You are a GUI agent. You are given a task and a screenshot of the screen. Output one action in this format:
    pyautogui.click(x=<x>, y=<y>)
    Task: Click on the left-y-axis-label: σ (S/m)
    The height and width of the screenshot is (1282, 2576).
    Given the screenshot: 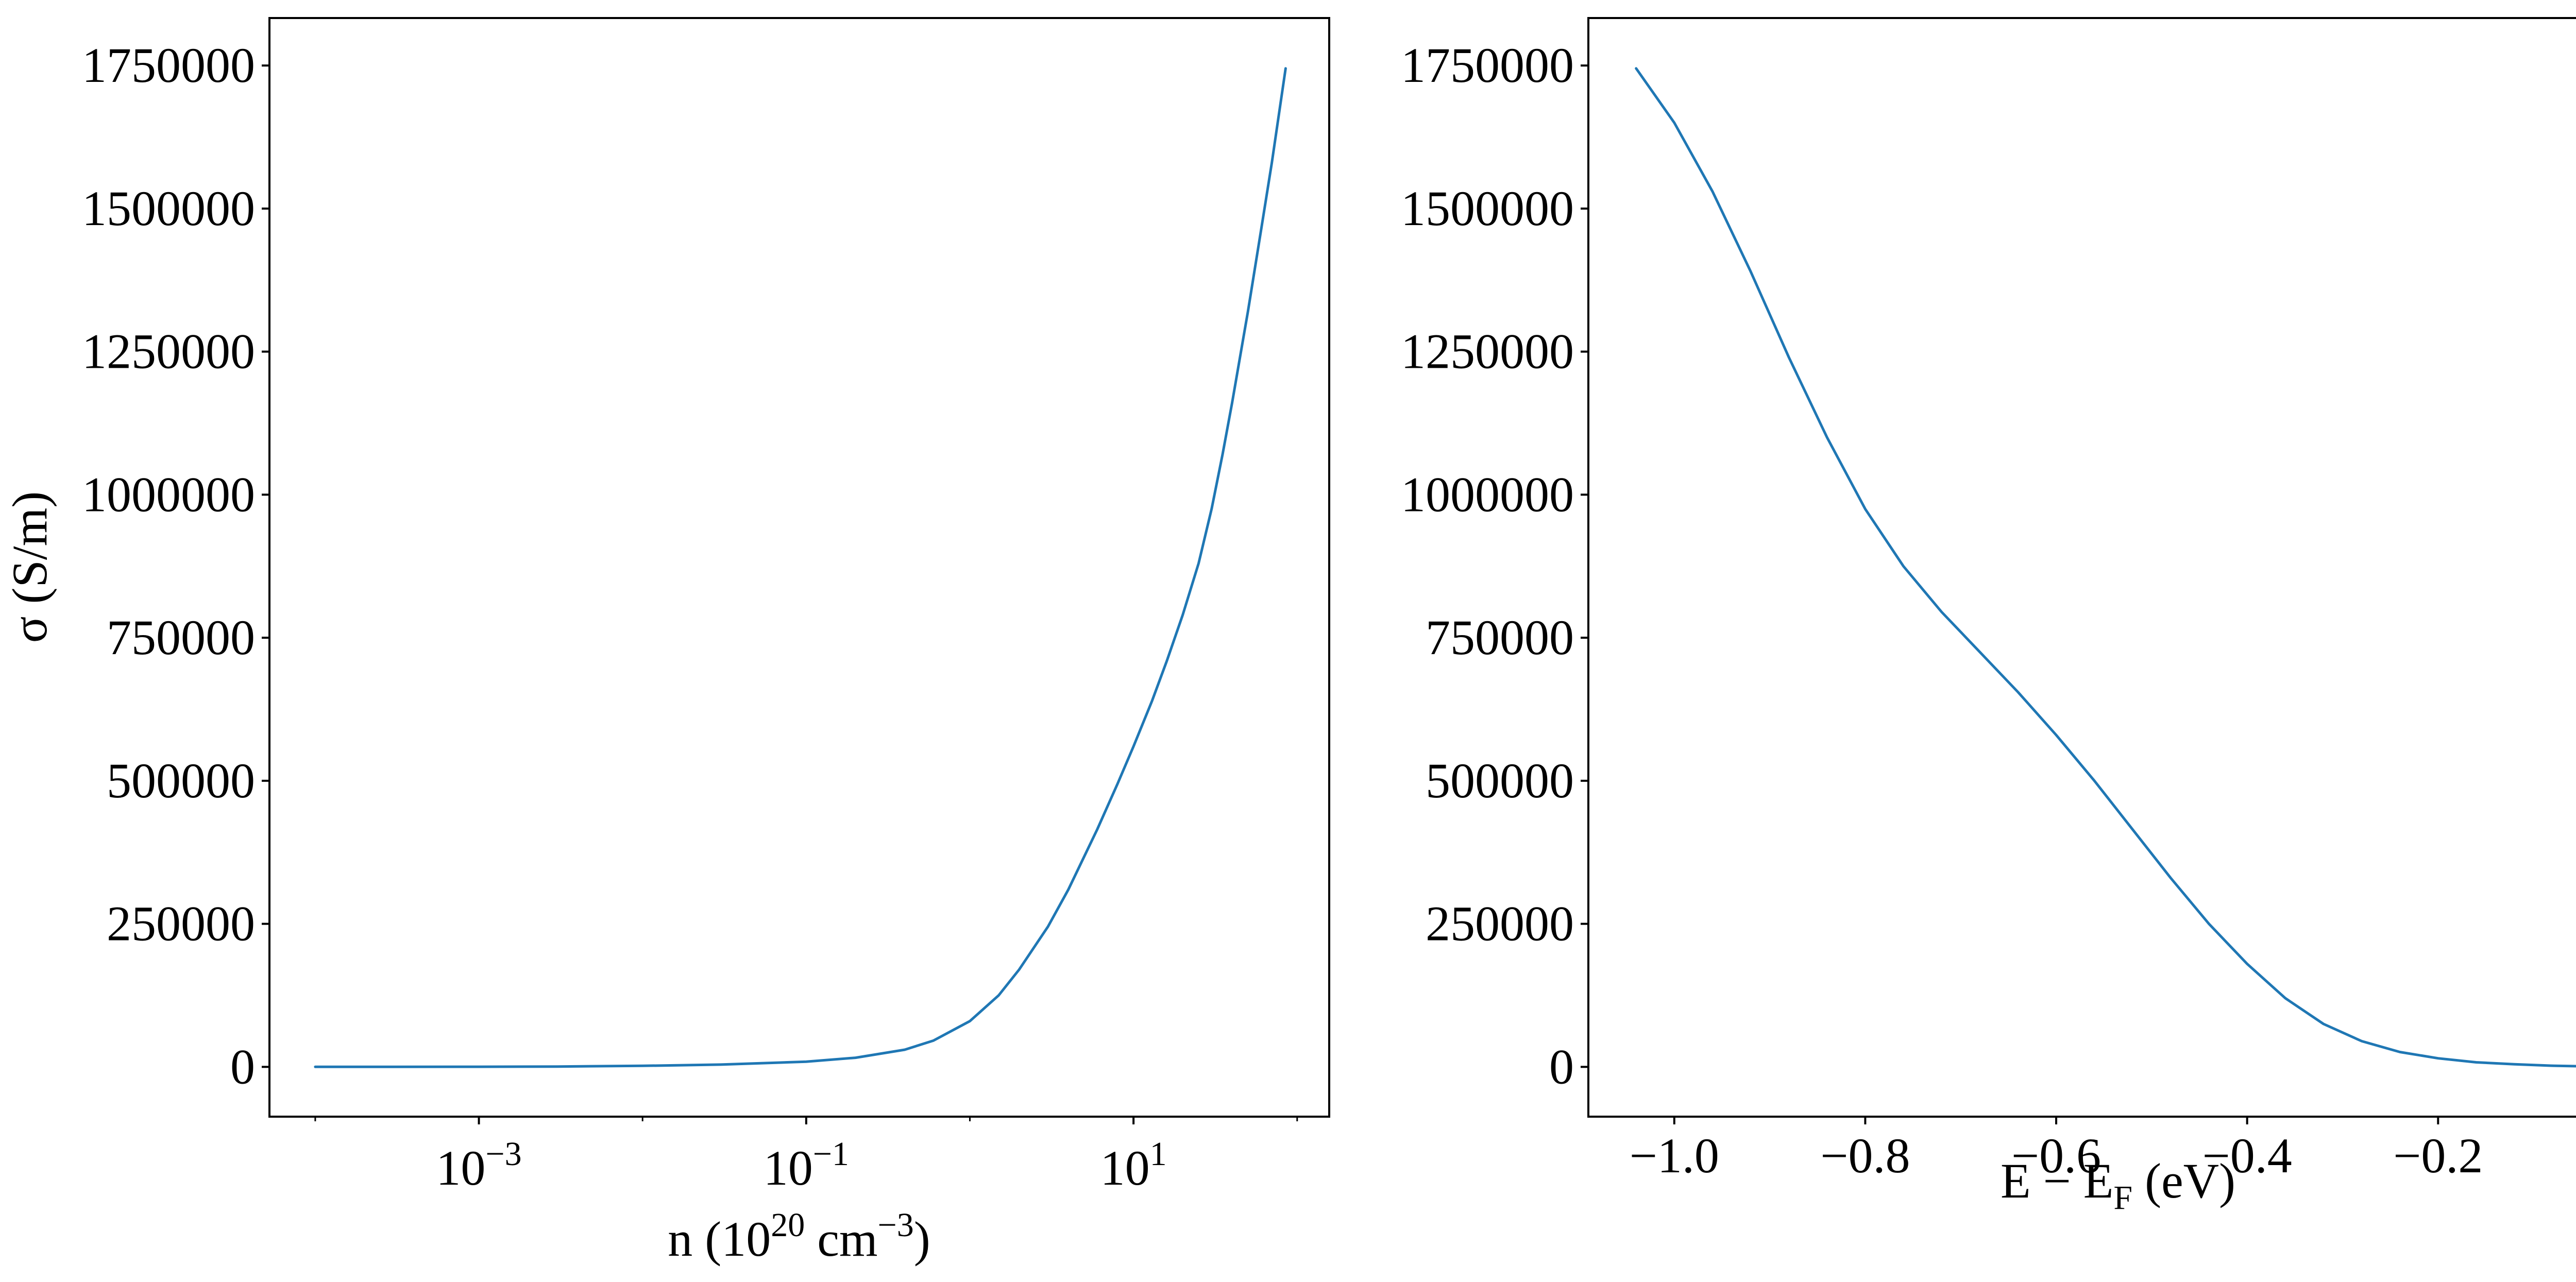 What is the action you would take?
    pyautogui.click(x=29, y=567)
    